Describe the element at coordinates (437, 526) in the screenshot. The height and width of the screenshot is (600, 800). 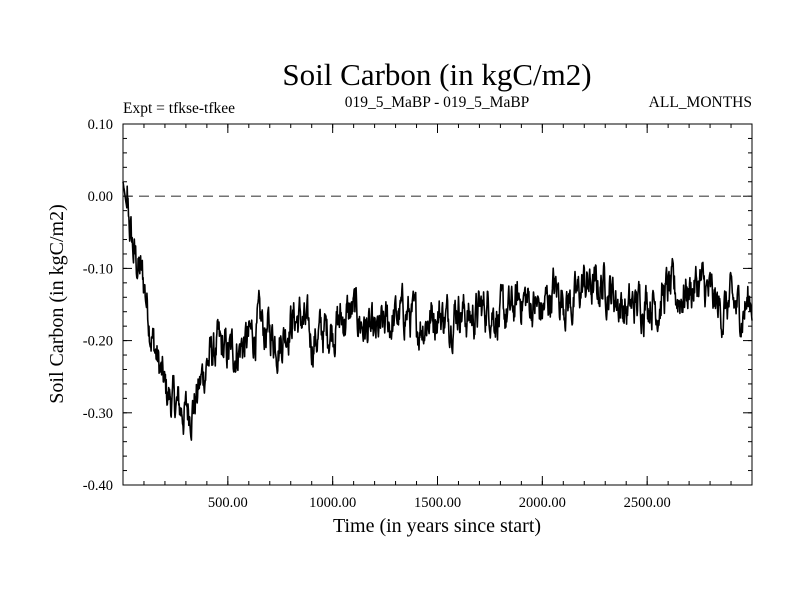
I see `x-axis-label: Time (in years since start)` at that location.